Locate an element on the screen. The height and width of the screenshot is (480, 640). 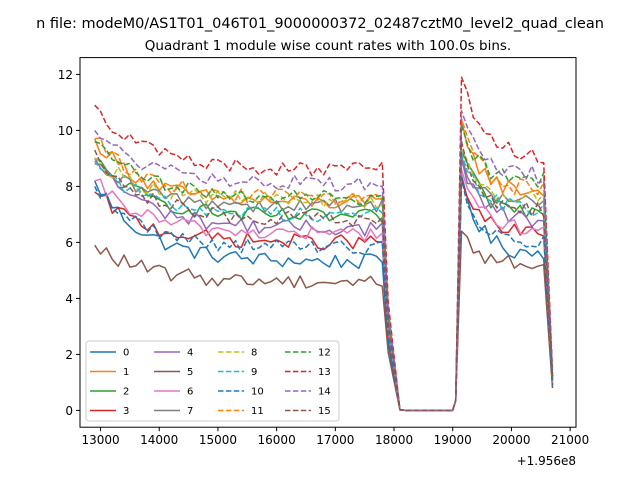
y-axis: 0 2 4 6 8 10 12 is located at coordinates (69, 243).